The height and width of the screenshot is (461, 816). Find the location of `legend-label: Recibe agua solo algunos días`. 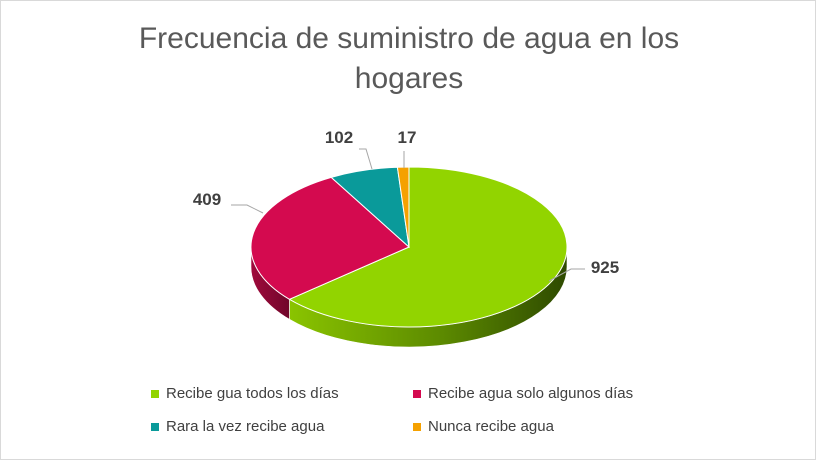

legend-label: Recibe agua solo algunos días is located at coordinates (531, 393).